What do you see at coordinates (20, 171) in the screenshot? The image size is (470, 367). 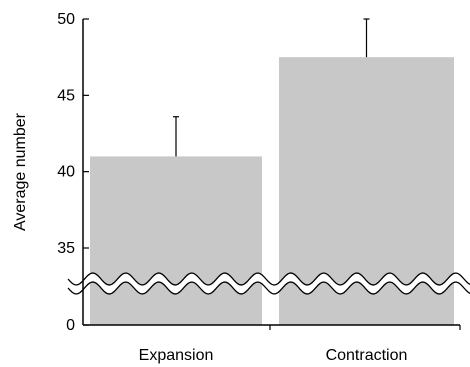 I see `y-axis-title: Average number` at bounding box center [20, 171].